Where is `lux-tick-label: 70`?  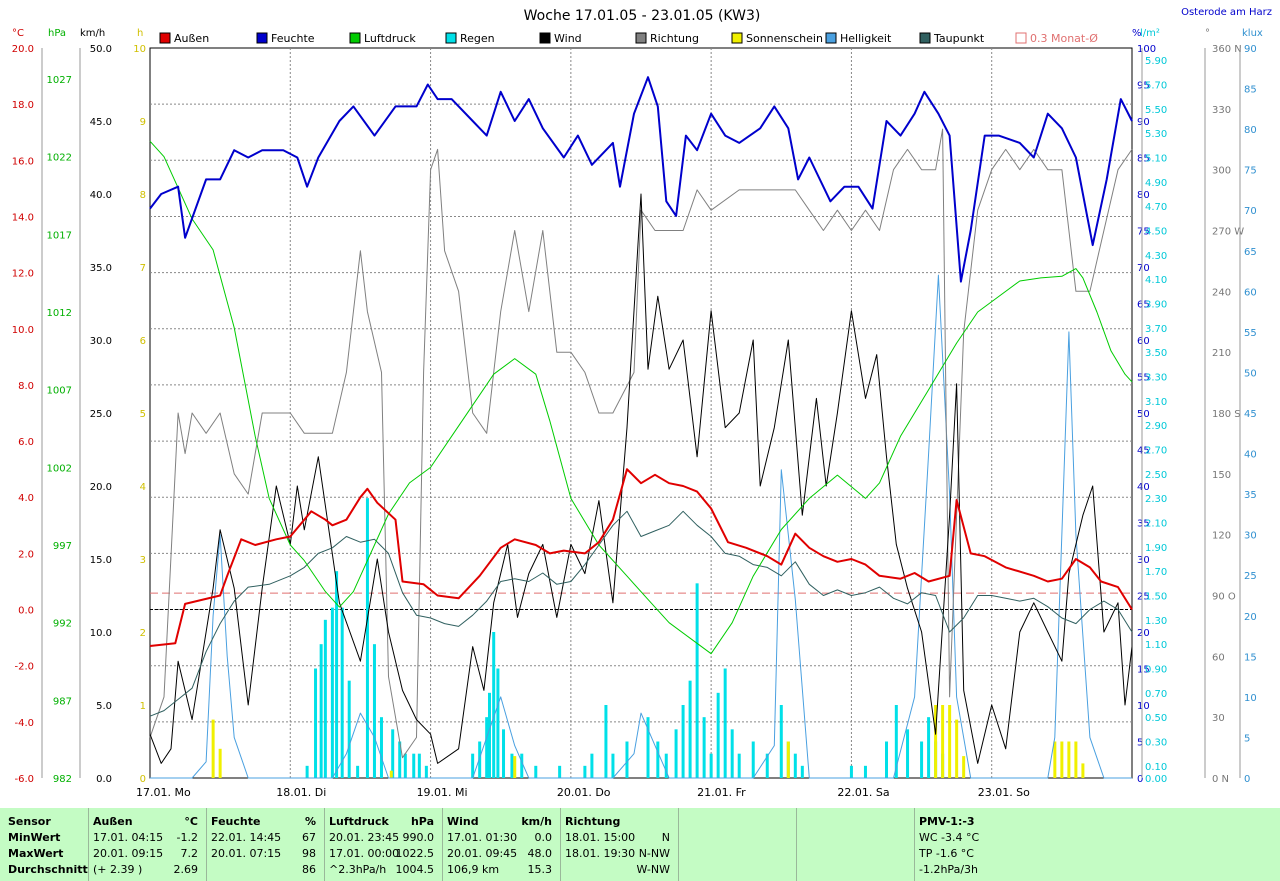
lux-tick-label: 70 is located at coordinates (1250, 211).